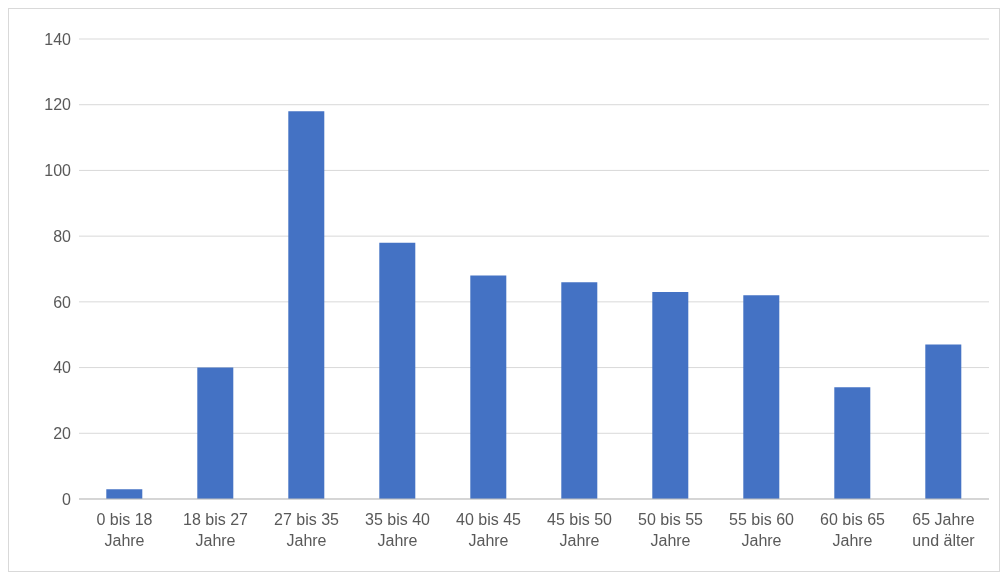  Describe the element at coordinates (489, 530) in the screenshot. I see `x-tick-label: 40 bis 45 Jahre` at that location.